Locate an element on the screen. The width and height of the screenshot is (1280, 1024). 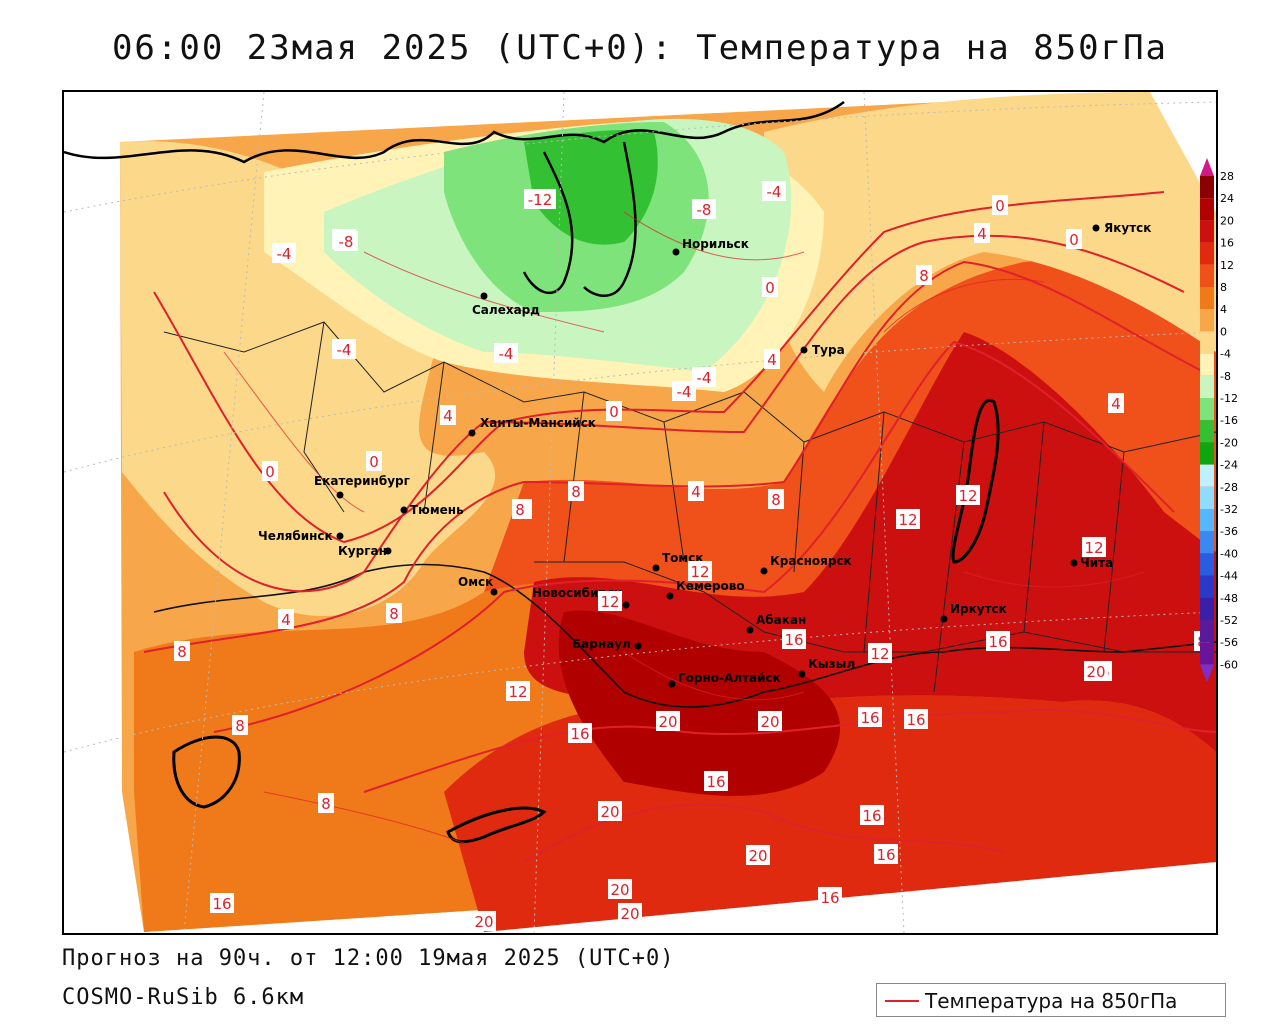
colorbar-tick-label: 24 is located at coordinates (1227, 198).